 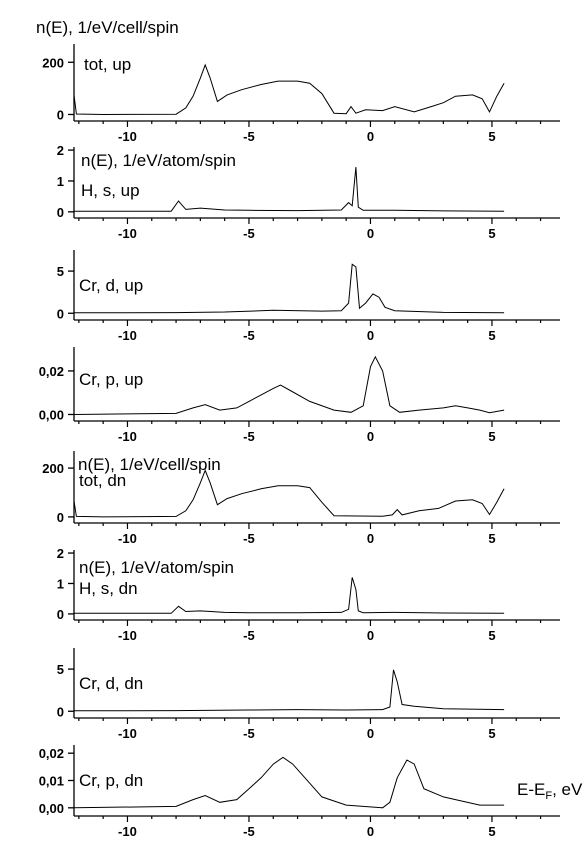 I want to click on panel-1: 200 0 -10 -5 0 5 tot, up, so click(x=301, y=94).